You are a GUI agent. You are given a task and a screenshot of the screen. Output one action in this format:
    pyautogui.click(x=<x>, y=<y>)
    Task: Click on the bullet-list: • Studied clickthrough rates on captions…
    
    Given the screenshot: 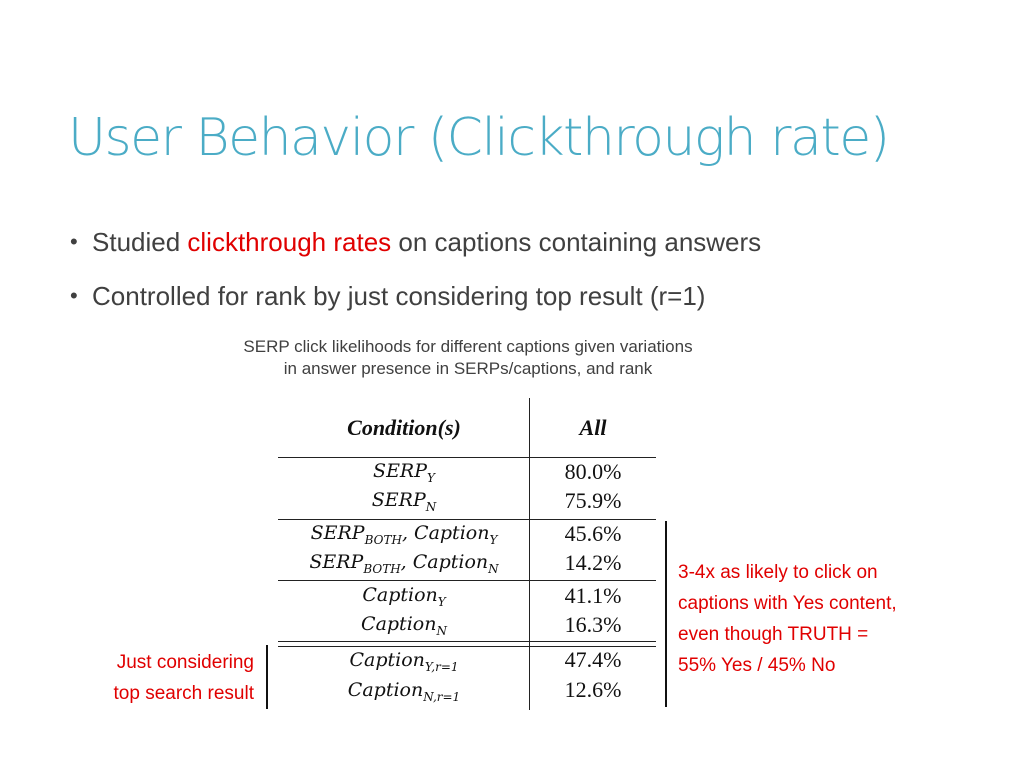 What is the action you would take?
    pyautogui.click(x=415, y=280)
    